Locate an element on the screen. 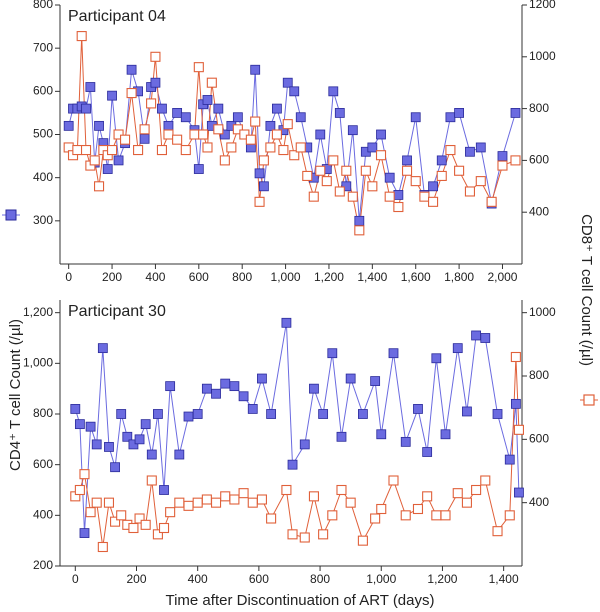  x-tick-label: 1,000 is located at coordinates (286, 277).